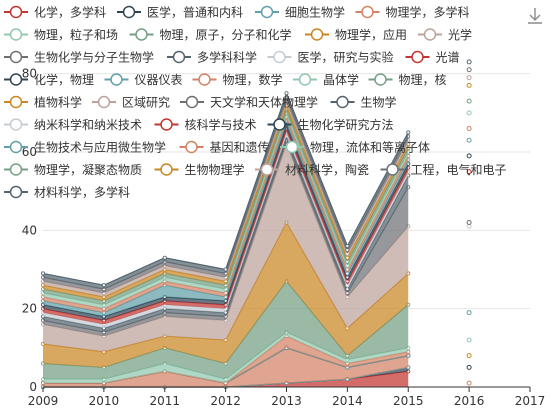 Image resolution: width=550 pixels, height=420 pixels. What do you see at coordinates (355, 147) in the screenshot?
I see `legend-item-物理，流体和等离子体: 物理，流体和等离子体` at bounding box center [355, 147].